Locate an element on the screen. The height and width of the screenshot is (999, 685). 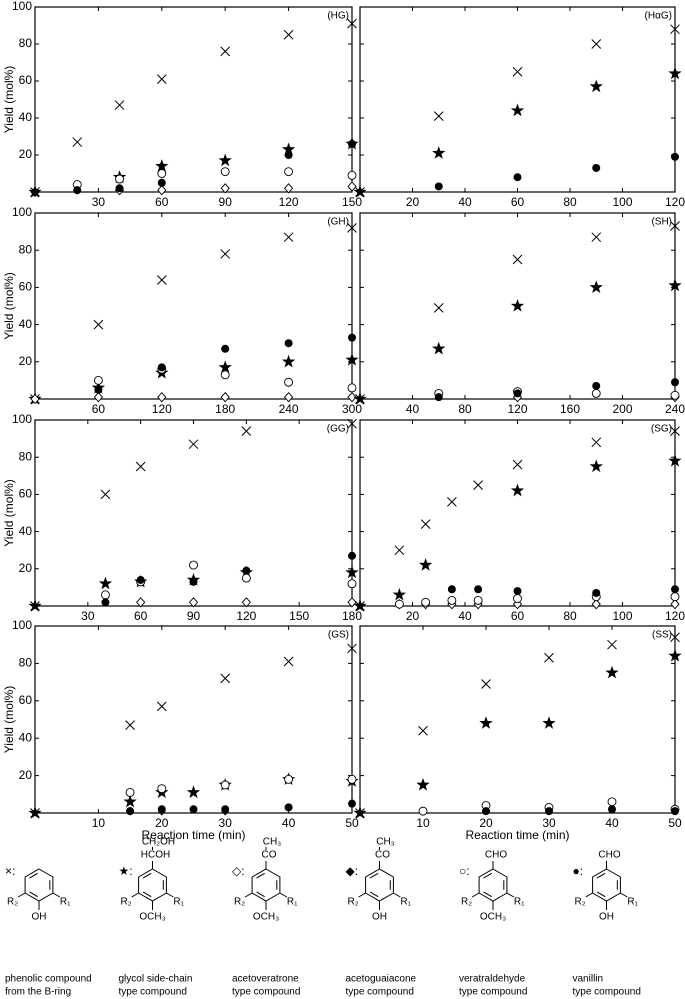
x-tick-label: 240 is located at coordinates (289, 409).